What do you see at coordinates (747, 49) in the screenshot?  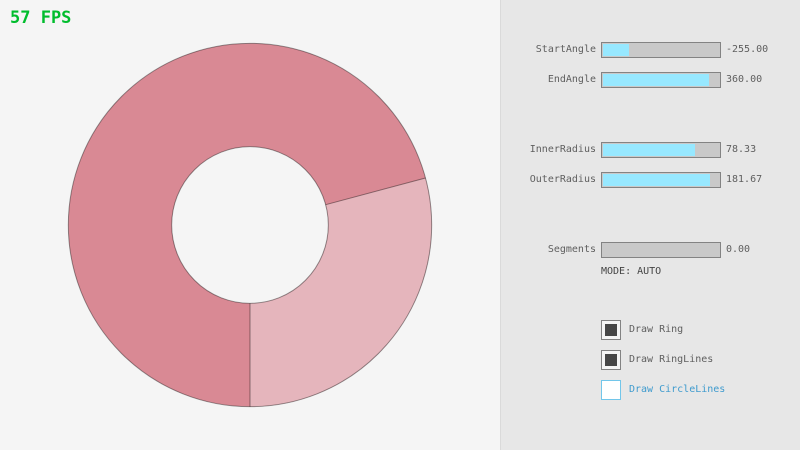 I see `startangle-value: -255.00` at bounding box center [747, 49].